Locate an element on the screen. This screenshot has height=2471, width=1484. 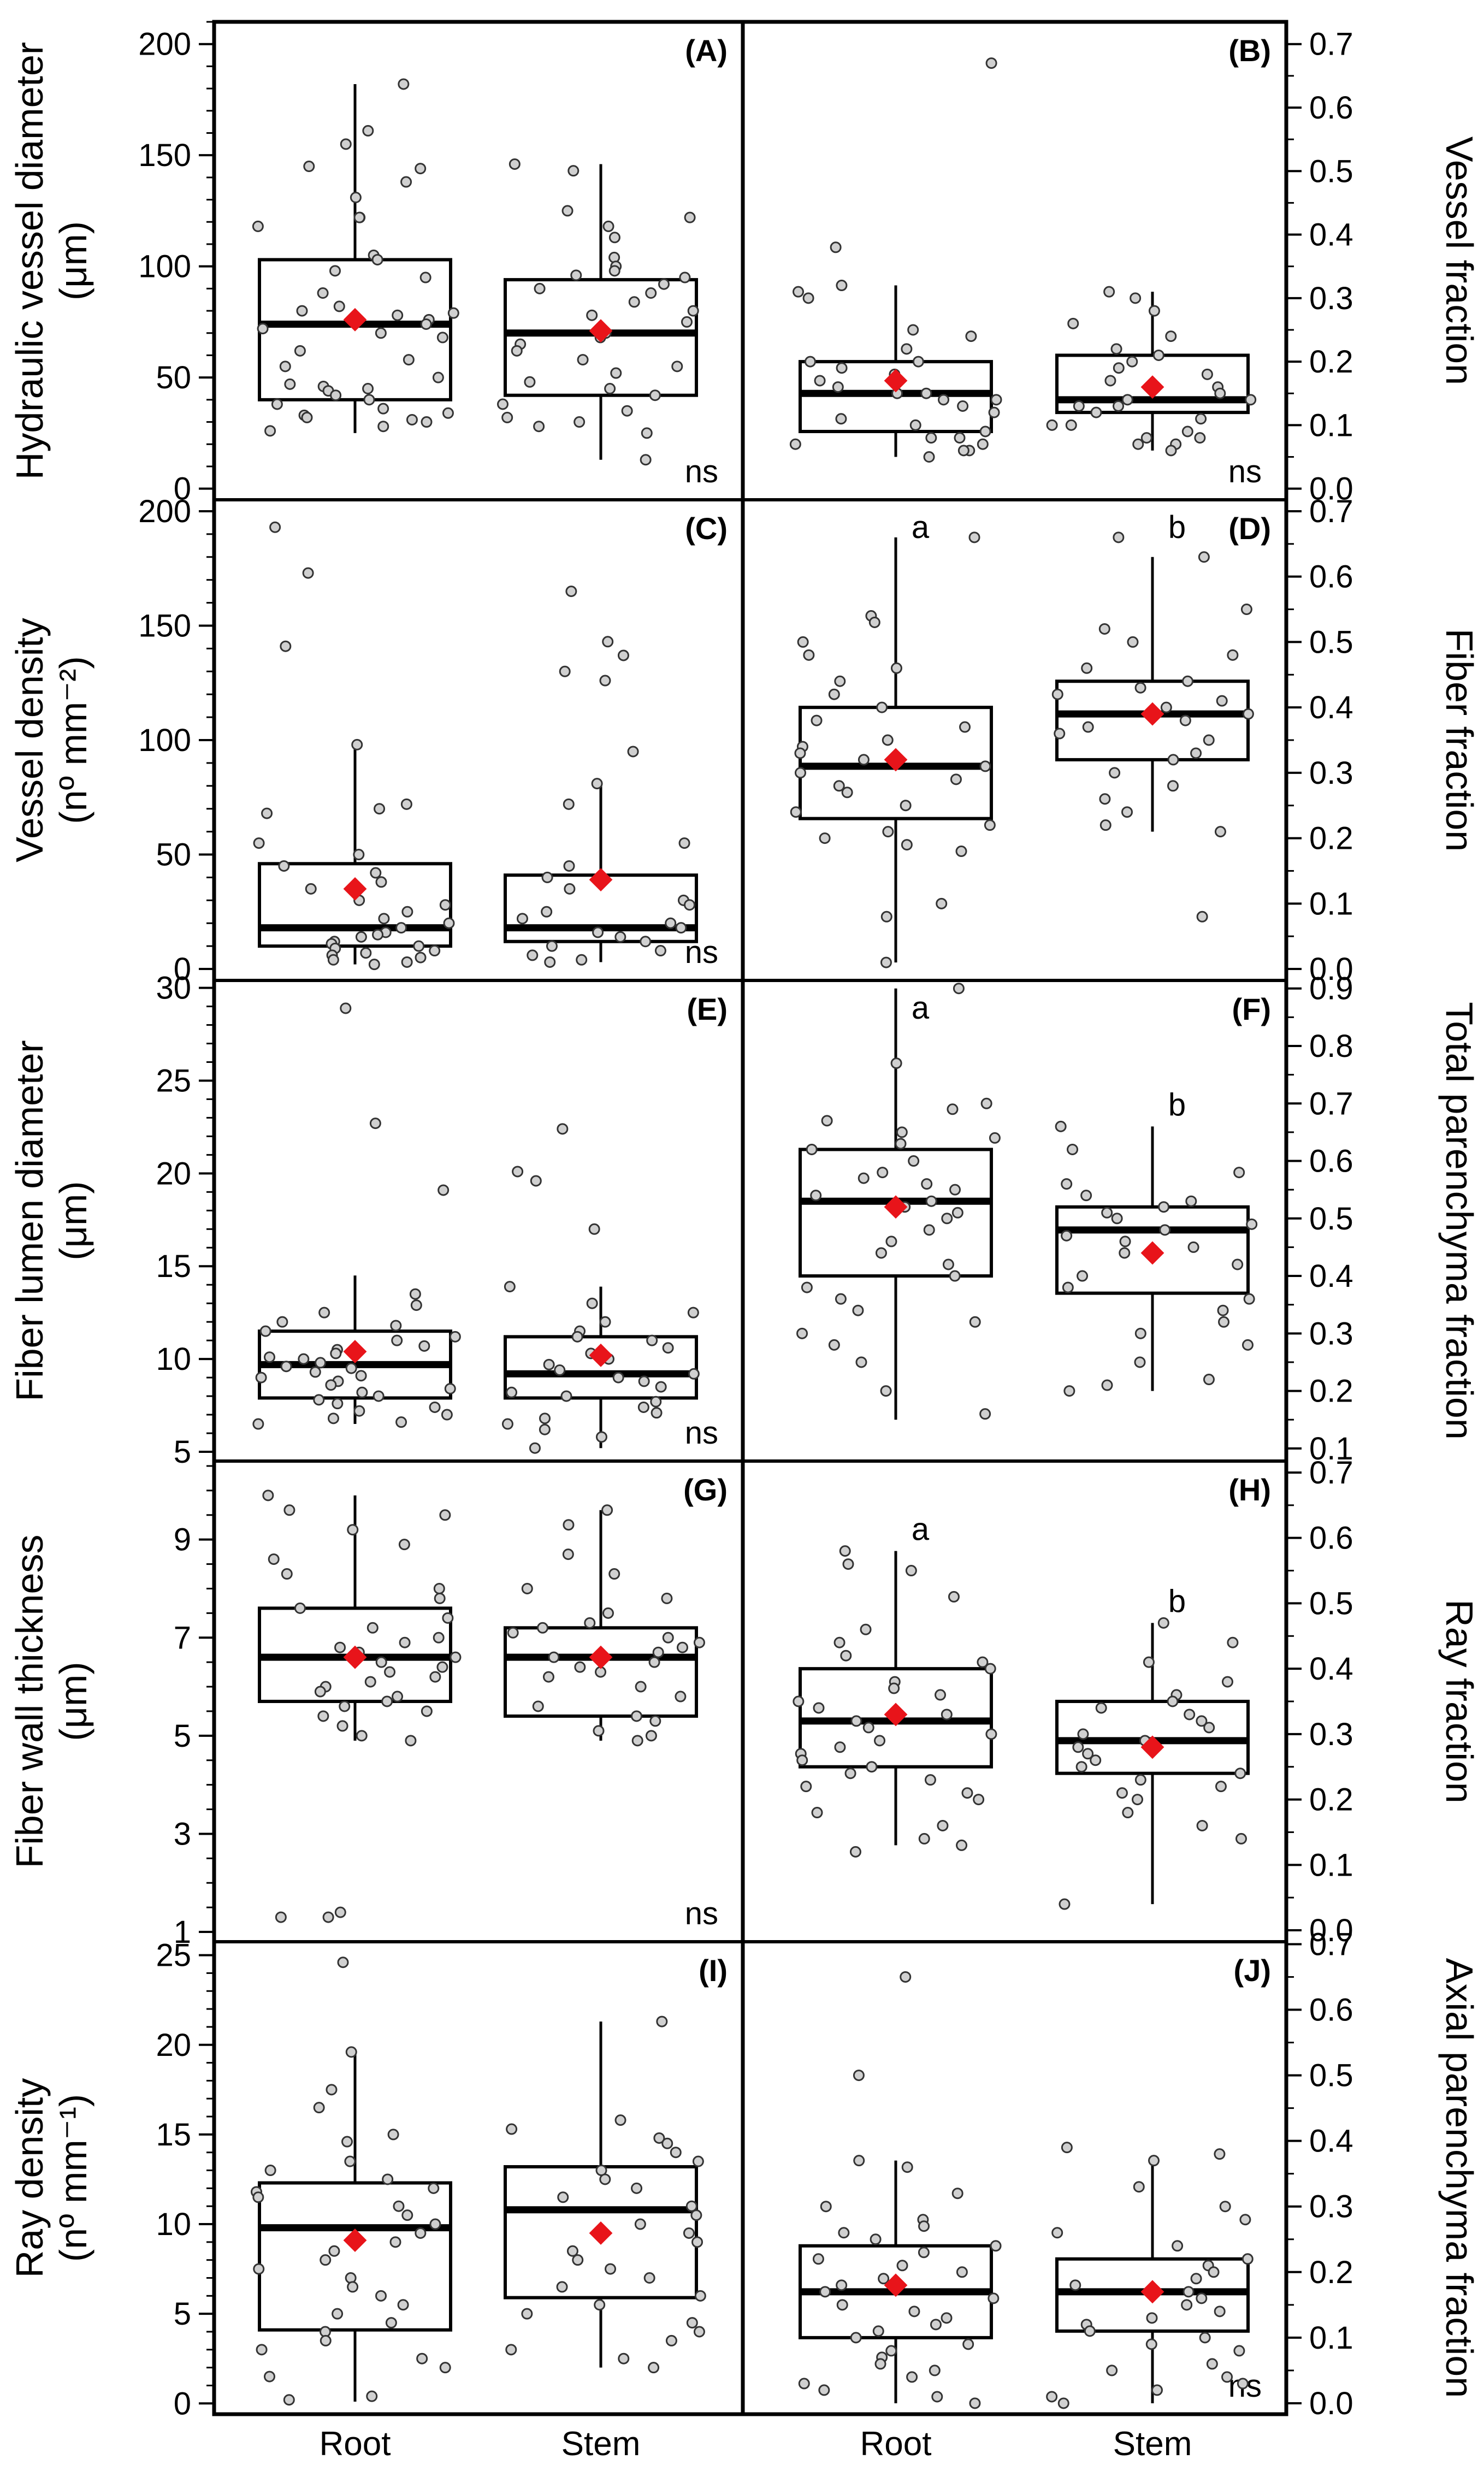
tick-label: 0.3 is located at coordinates (1331, 1334).